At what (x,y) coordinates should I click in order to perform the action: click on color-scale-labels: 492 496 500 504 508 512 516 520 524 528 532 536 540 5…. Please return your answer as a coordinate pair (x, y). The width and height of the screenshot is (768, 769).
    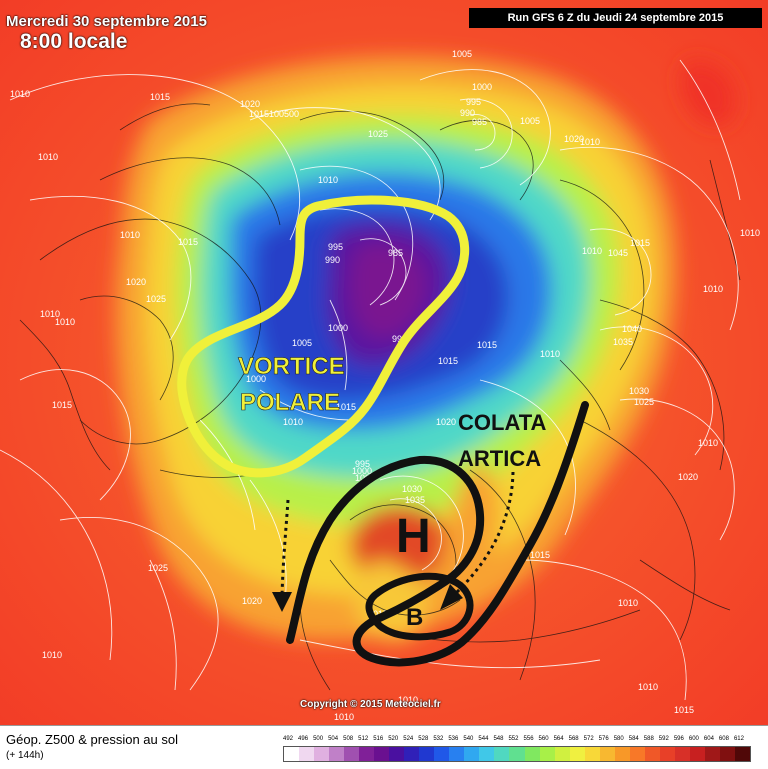
    Looking at the image, I should click on (516, 741).